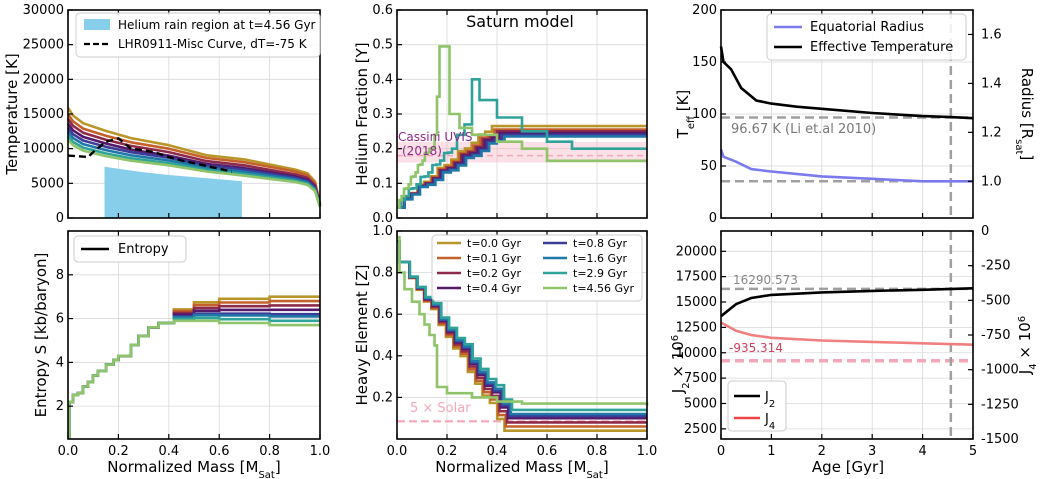 The height and width of the screenshot is (479, 1046). Describe the element at coordinates (217, 25) in the screenshot. I see `legend-label-helium: Helium rain region at t=4.56 Gyr` at that location.